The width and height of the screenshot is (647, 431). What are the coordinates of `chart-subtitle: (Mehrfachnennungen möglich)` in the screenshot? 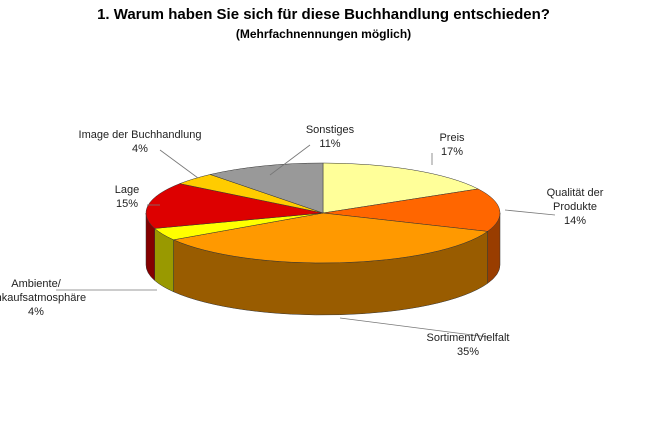 It's located at (323, 34).